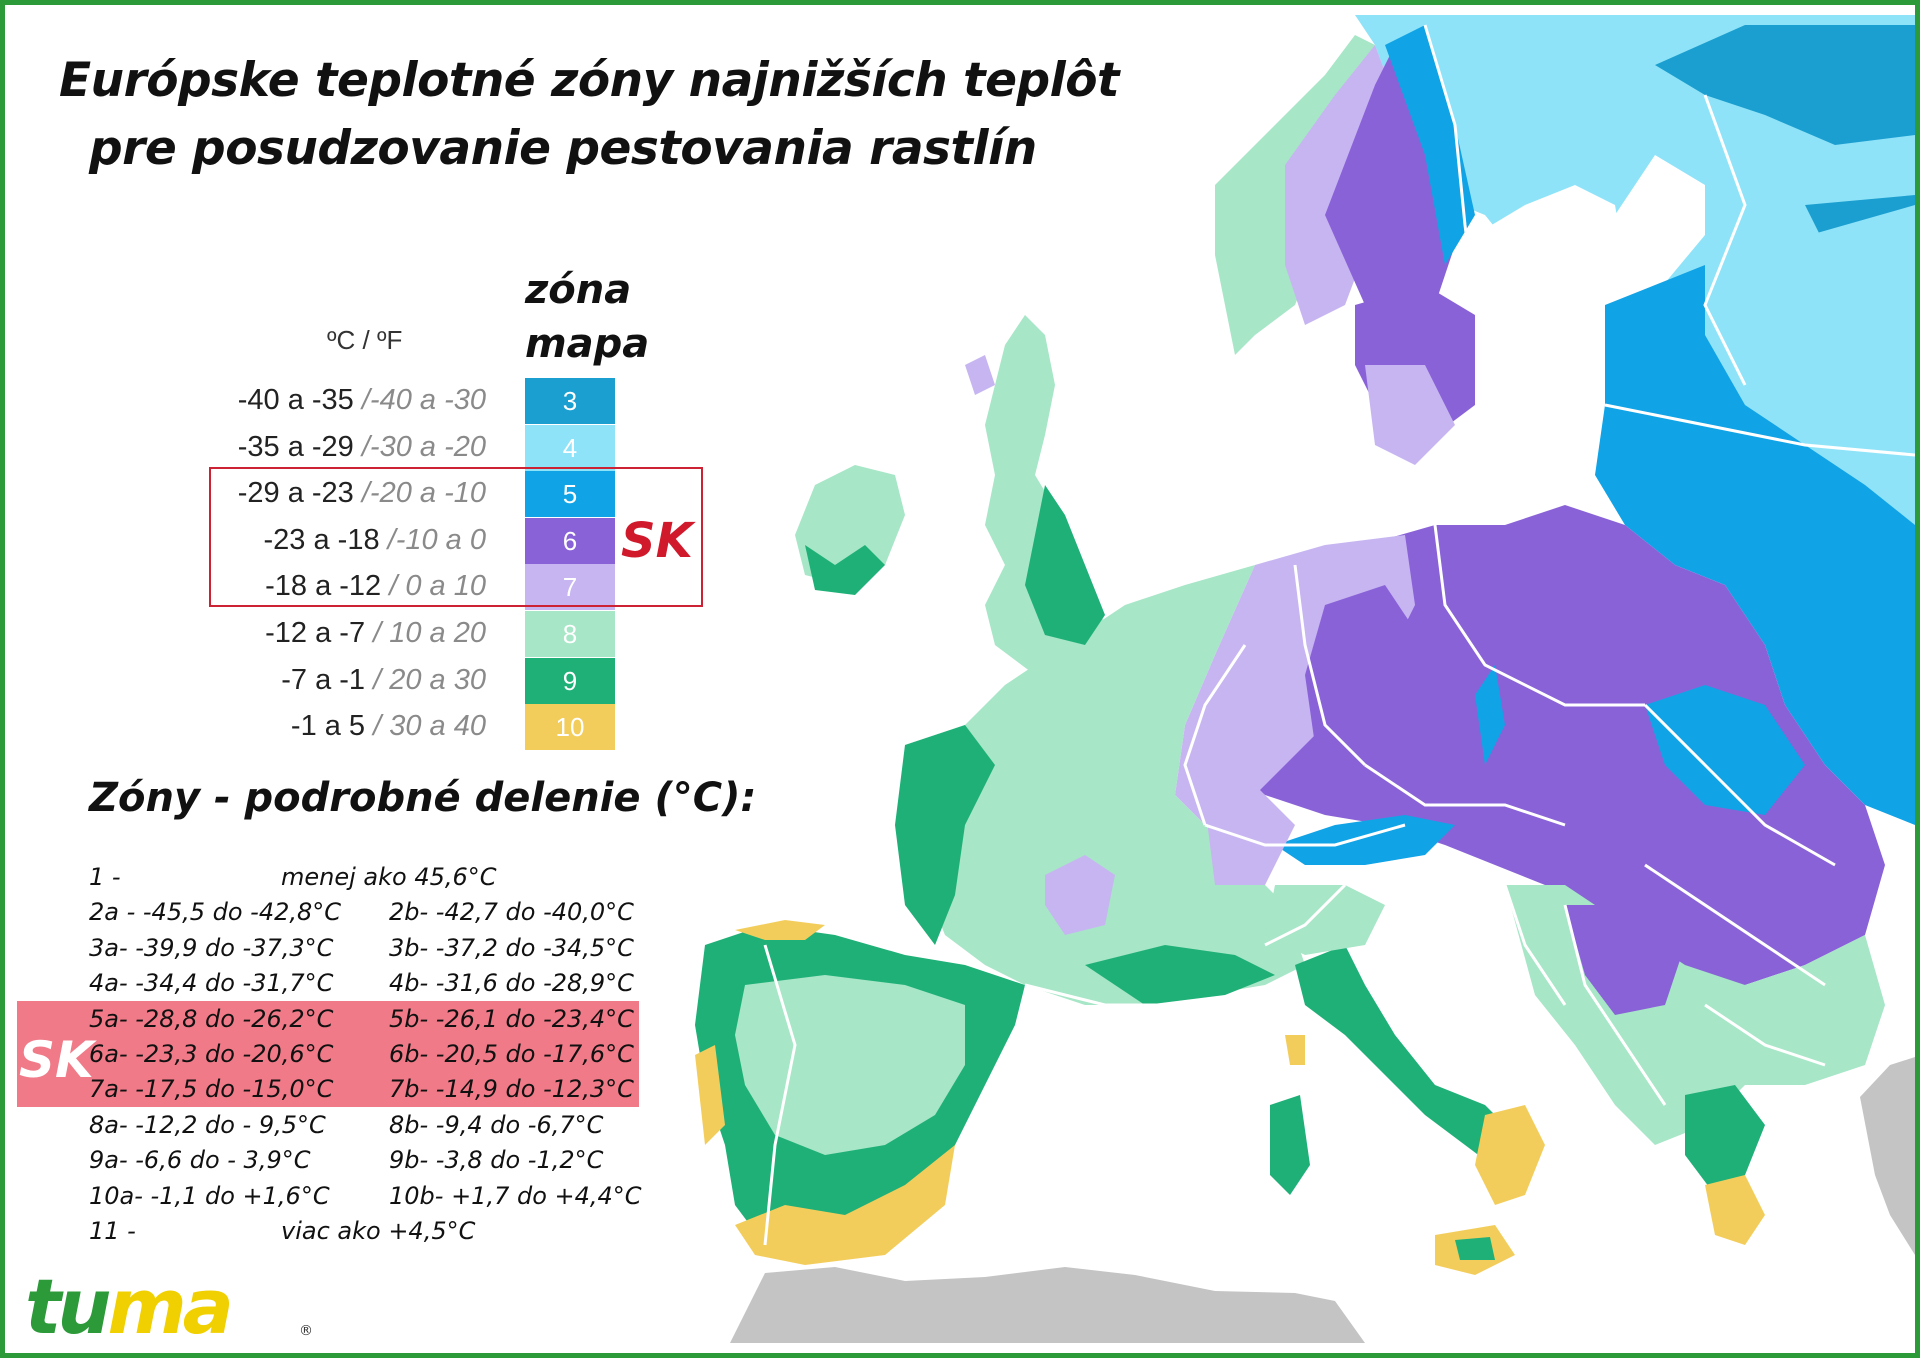 This screenshot has width=1920, height=1358. I want to click on legend-zone-swatch: 9, so click(570, 680).